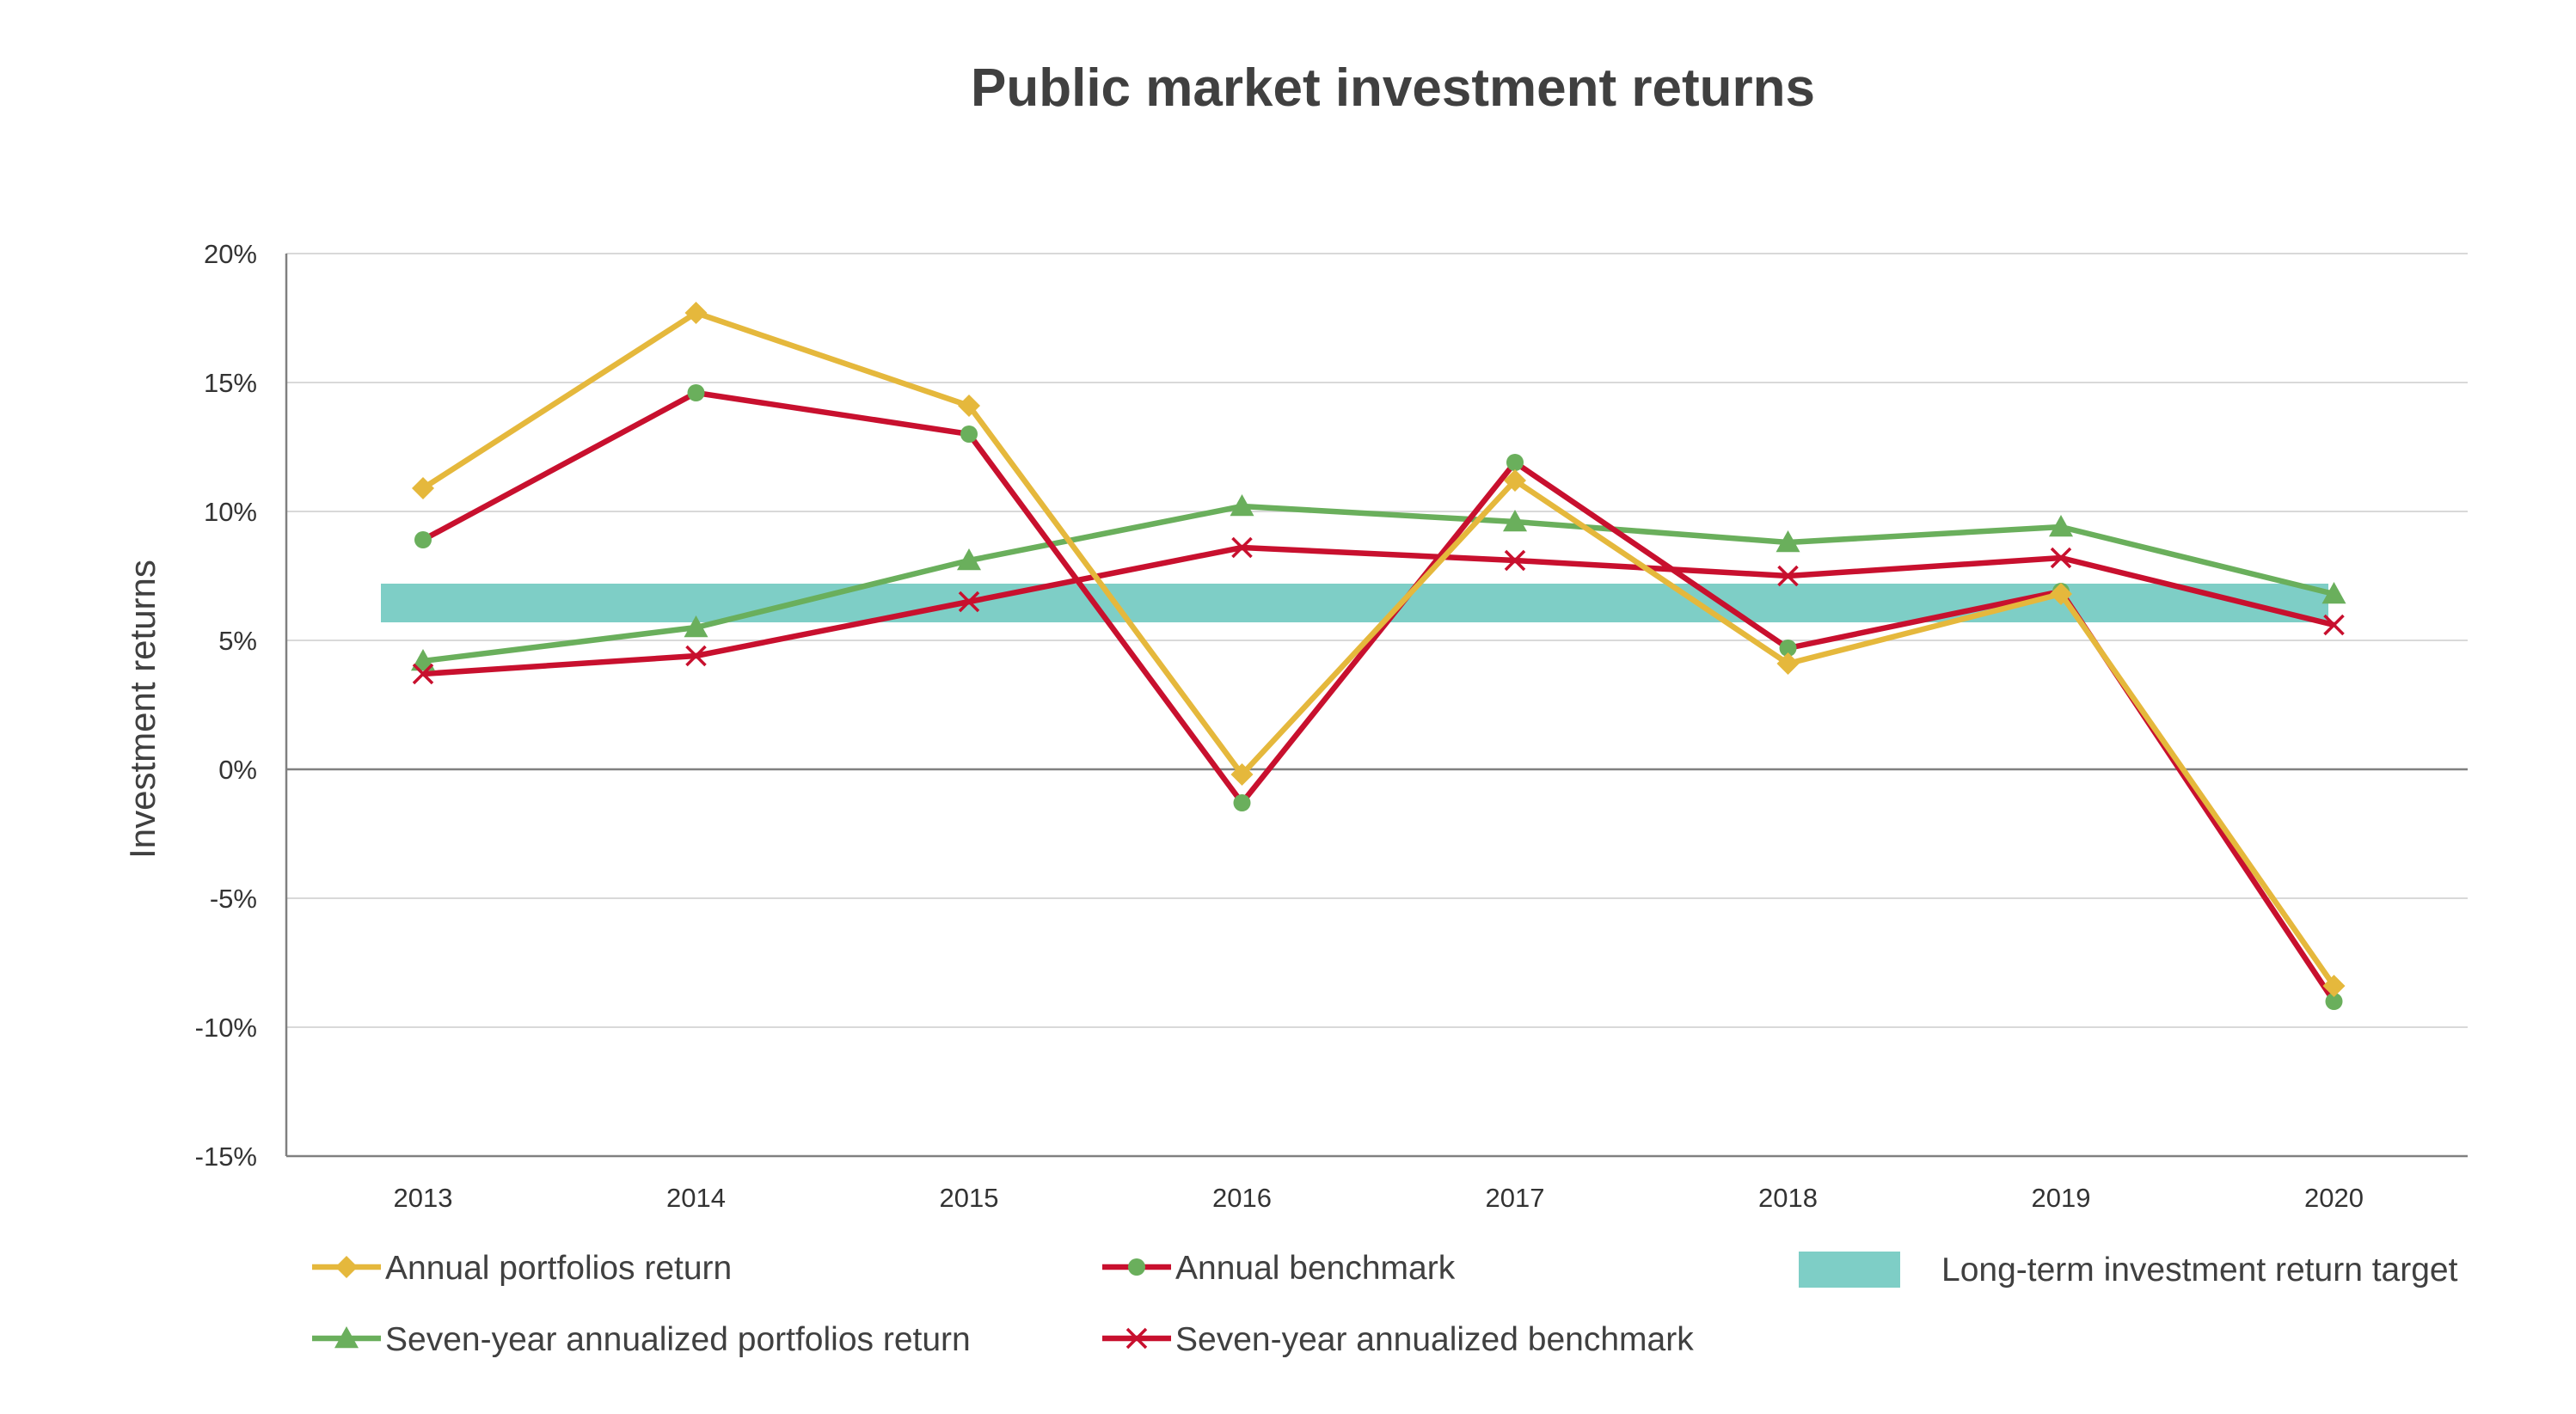 Image resolution: width=2576 pixels, height=1414 pixels. What do you see at coordinates (969, 1198) in the screenshot?
I see `x-tick-label: 2015` at bounding box center [969, 1198].